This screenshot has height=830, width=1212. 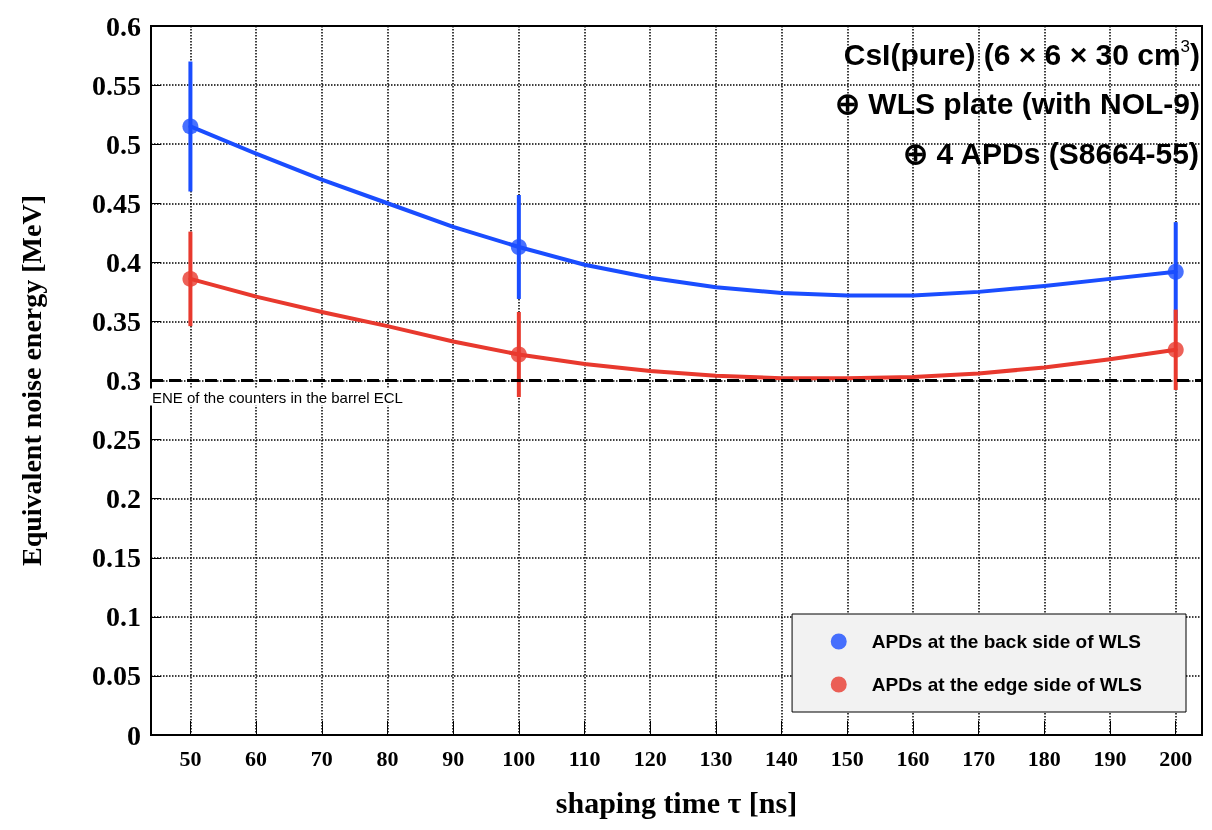 What do you see at coordinates (1176, 758) in the screenshot?
I see `x-tick-label: 200` at bounding box center [1176, 758].